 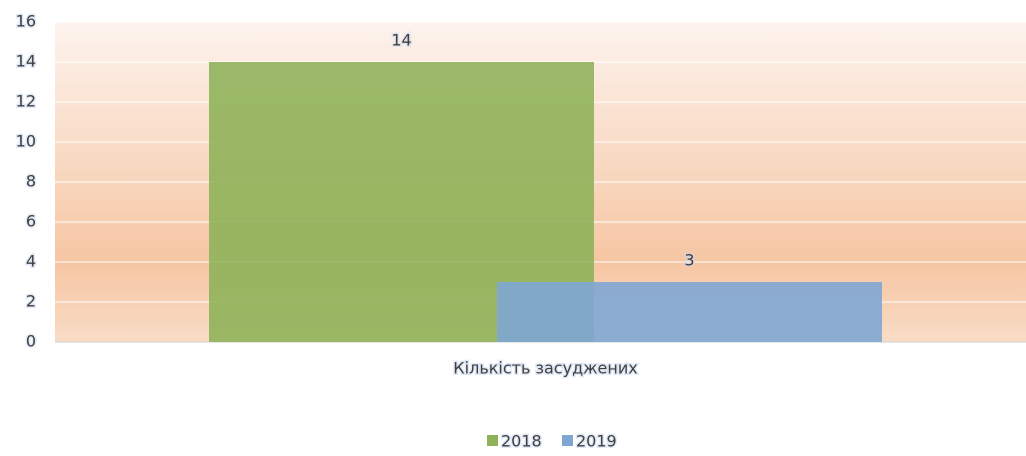 I want to click on legend-label: 2019, so click(x=596, y=441).